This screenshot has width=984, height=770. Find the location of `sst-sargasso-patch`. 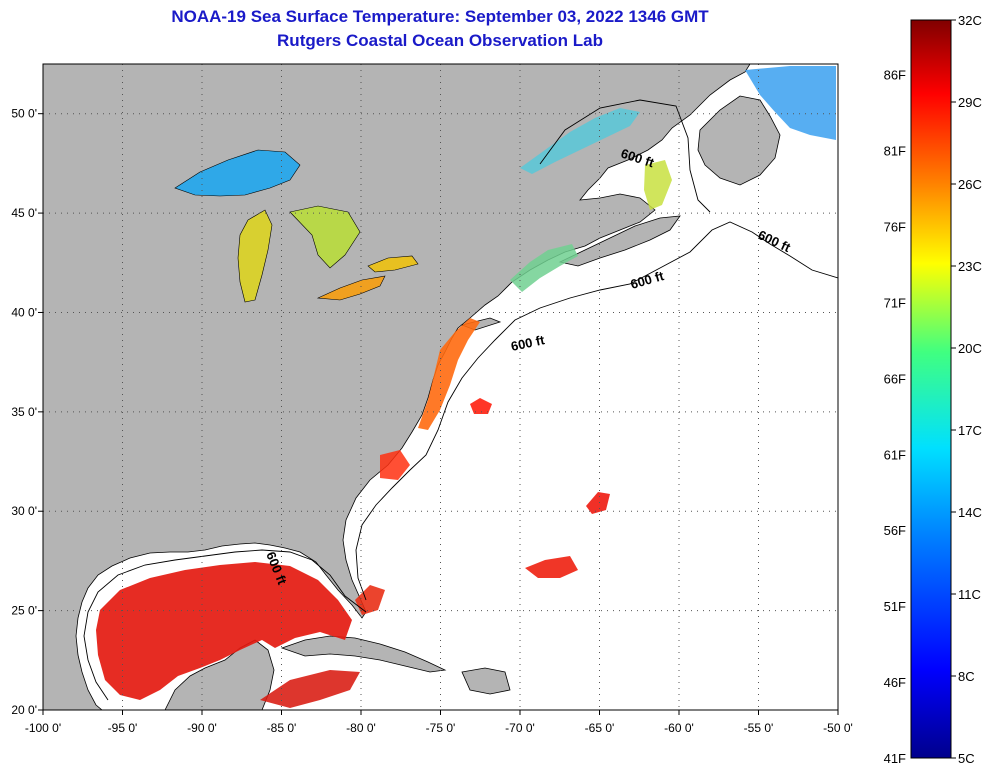

sst-sargasso-patch is located at coordinates (598, 503).